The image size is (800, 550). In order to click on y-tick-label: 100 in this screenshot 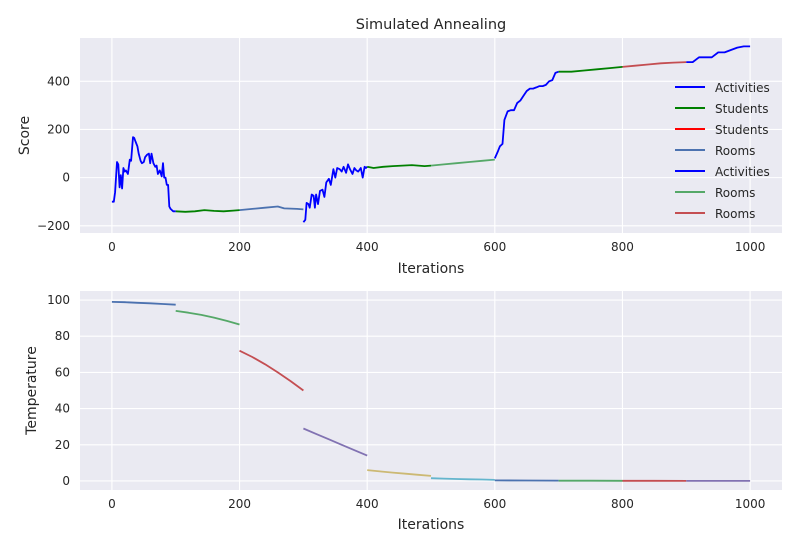, I will do `click(58, 300)`.